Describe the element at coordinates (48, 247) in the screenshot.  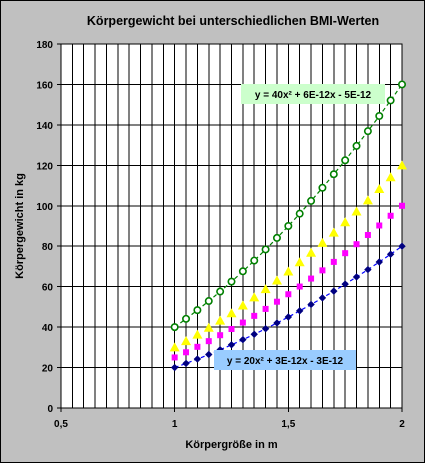
I see `y-tick-label: 80` at that location.